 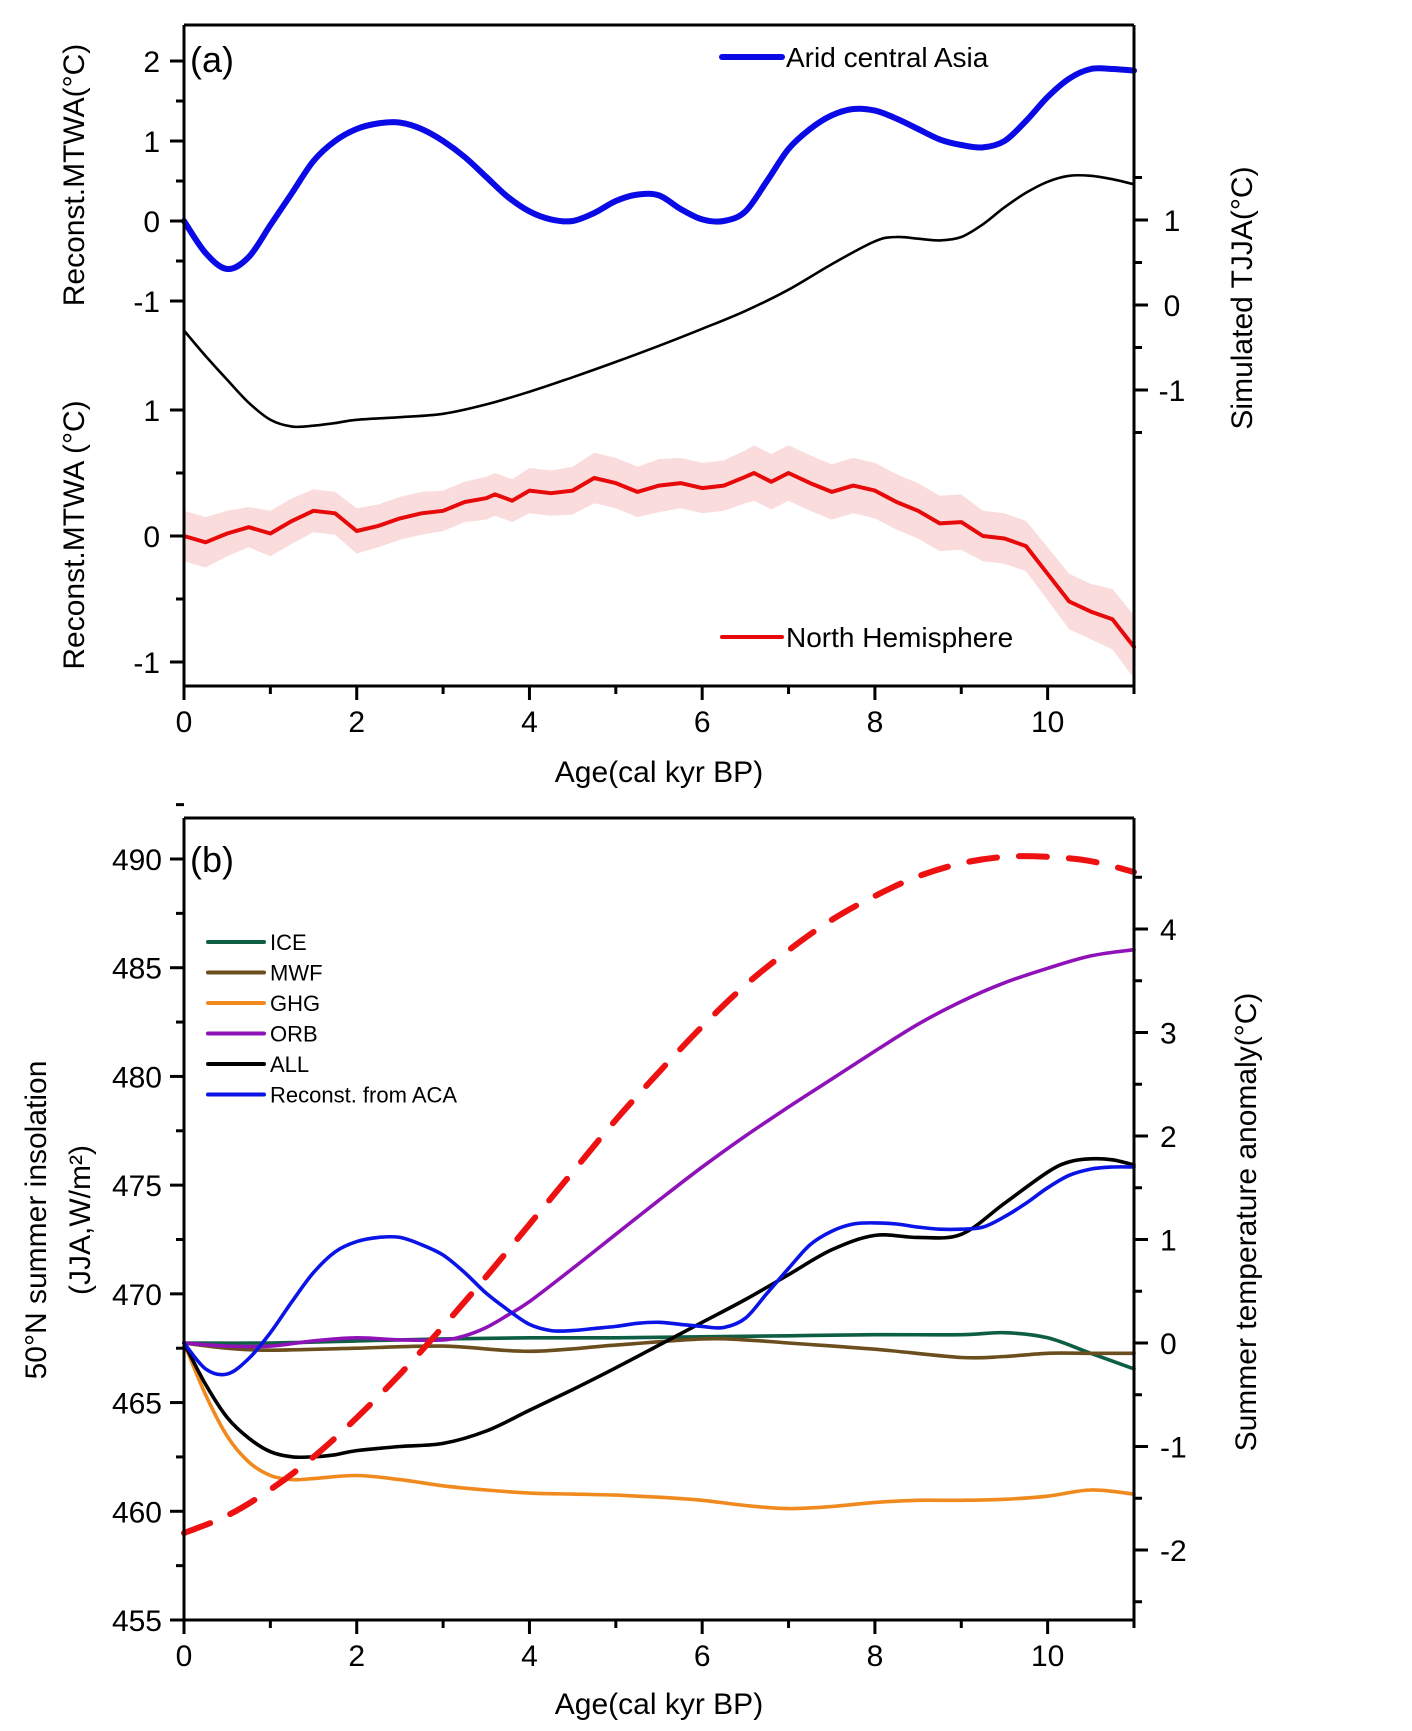 I want to click on panel-a-legend-nh: North Hemisphere, so click(x=866, y=637).